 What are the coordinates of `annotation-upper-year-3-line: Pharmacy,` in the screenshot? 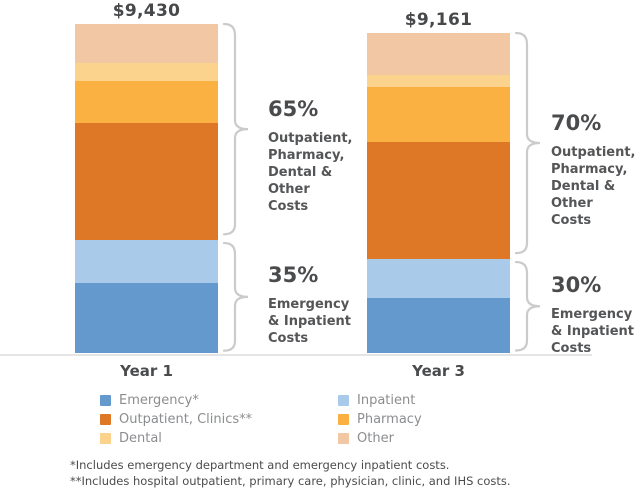 It's located at (589, 170).